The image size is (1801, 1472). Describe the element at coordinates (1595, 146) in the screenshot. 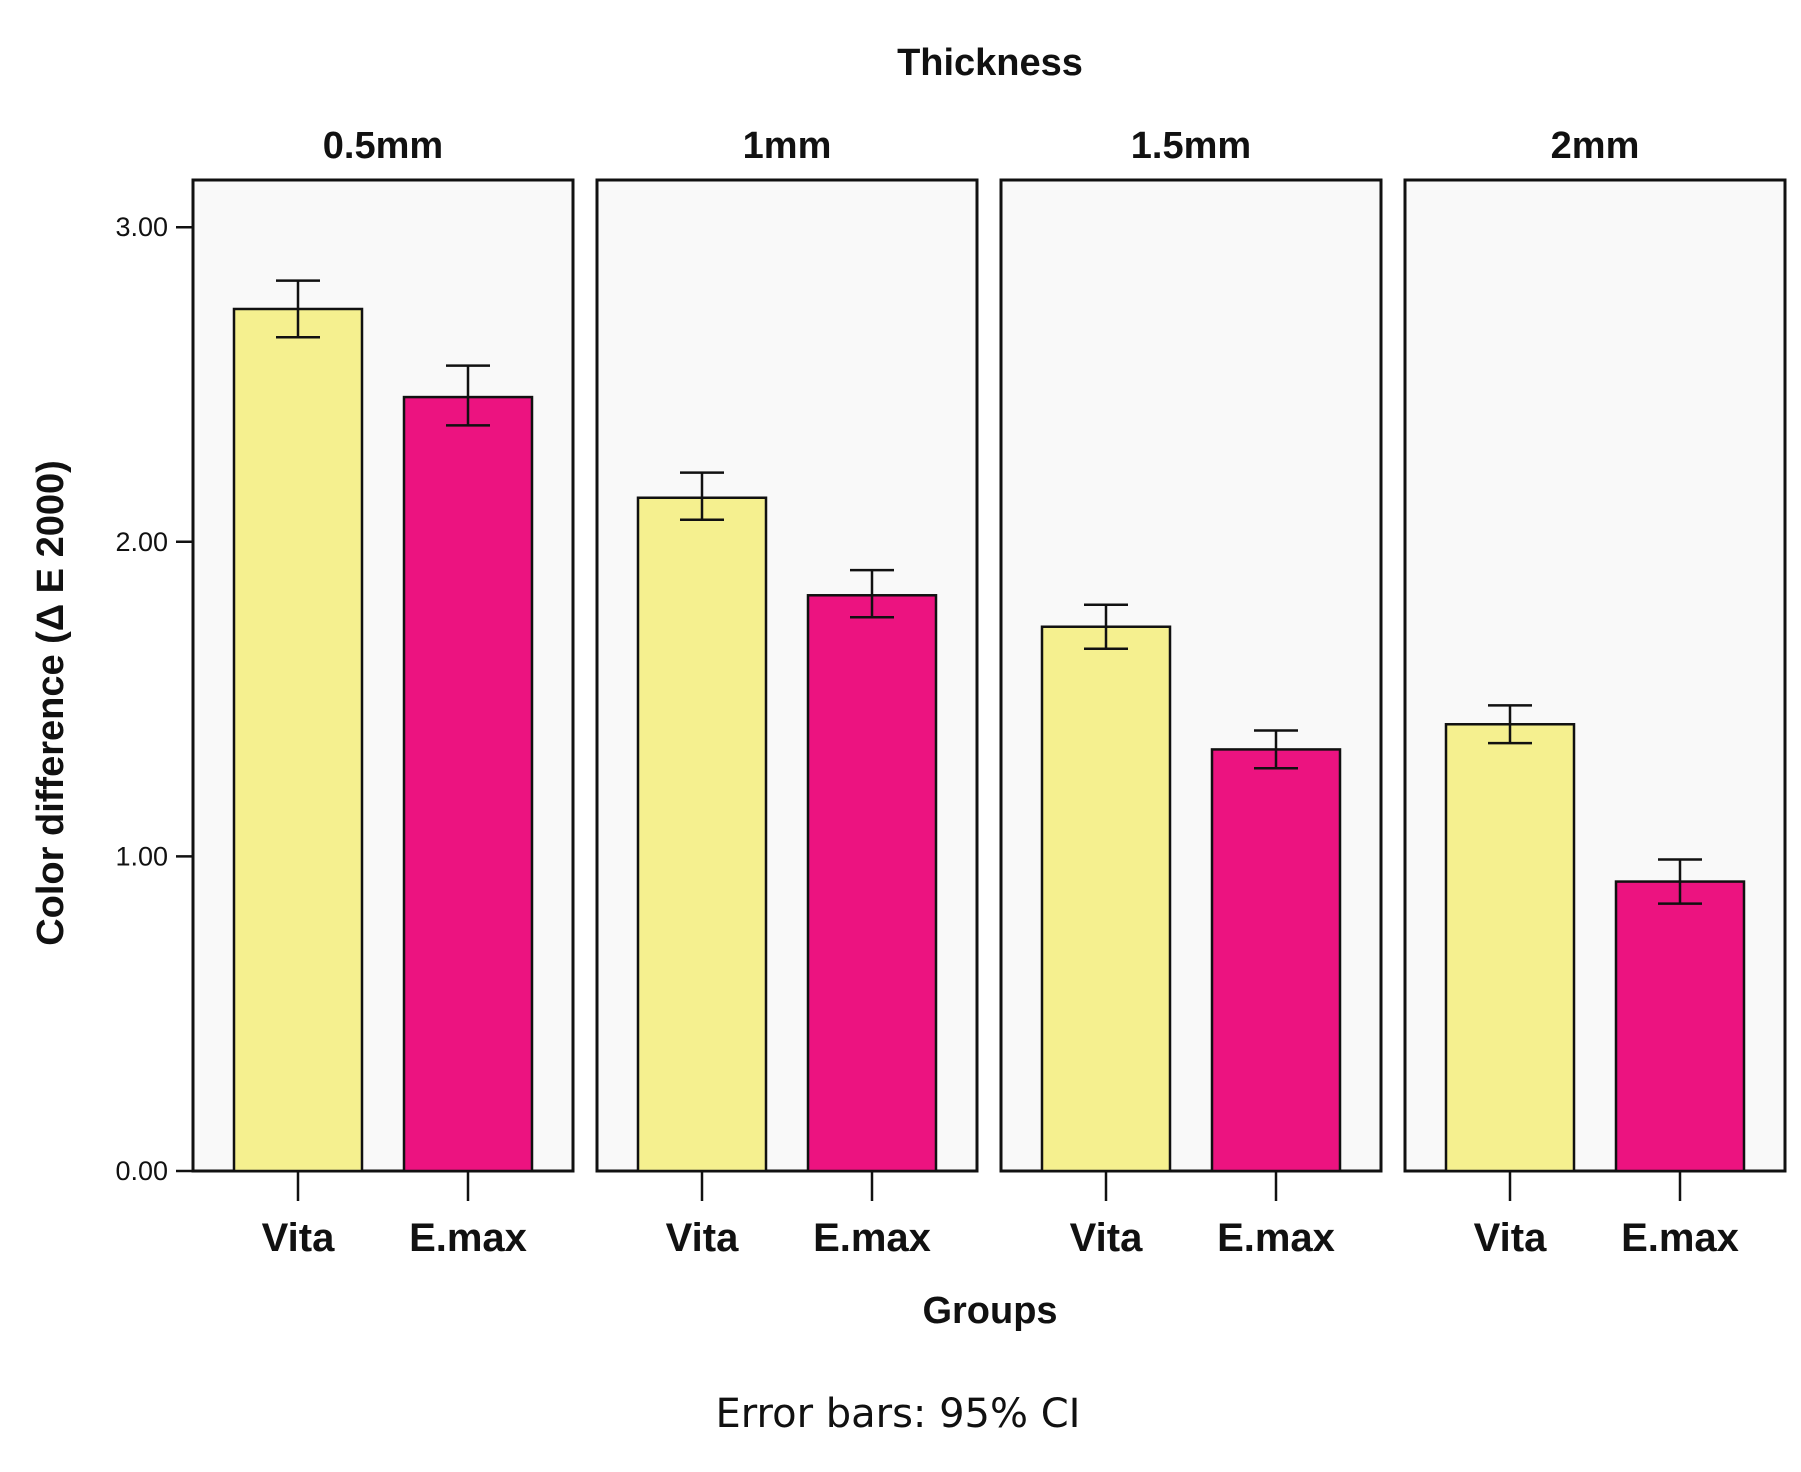

I see `facet-label: 2mm` at that location.